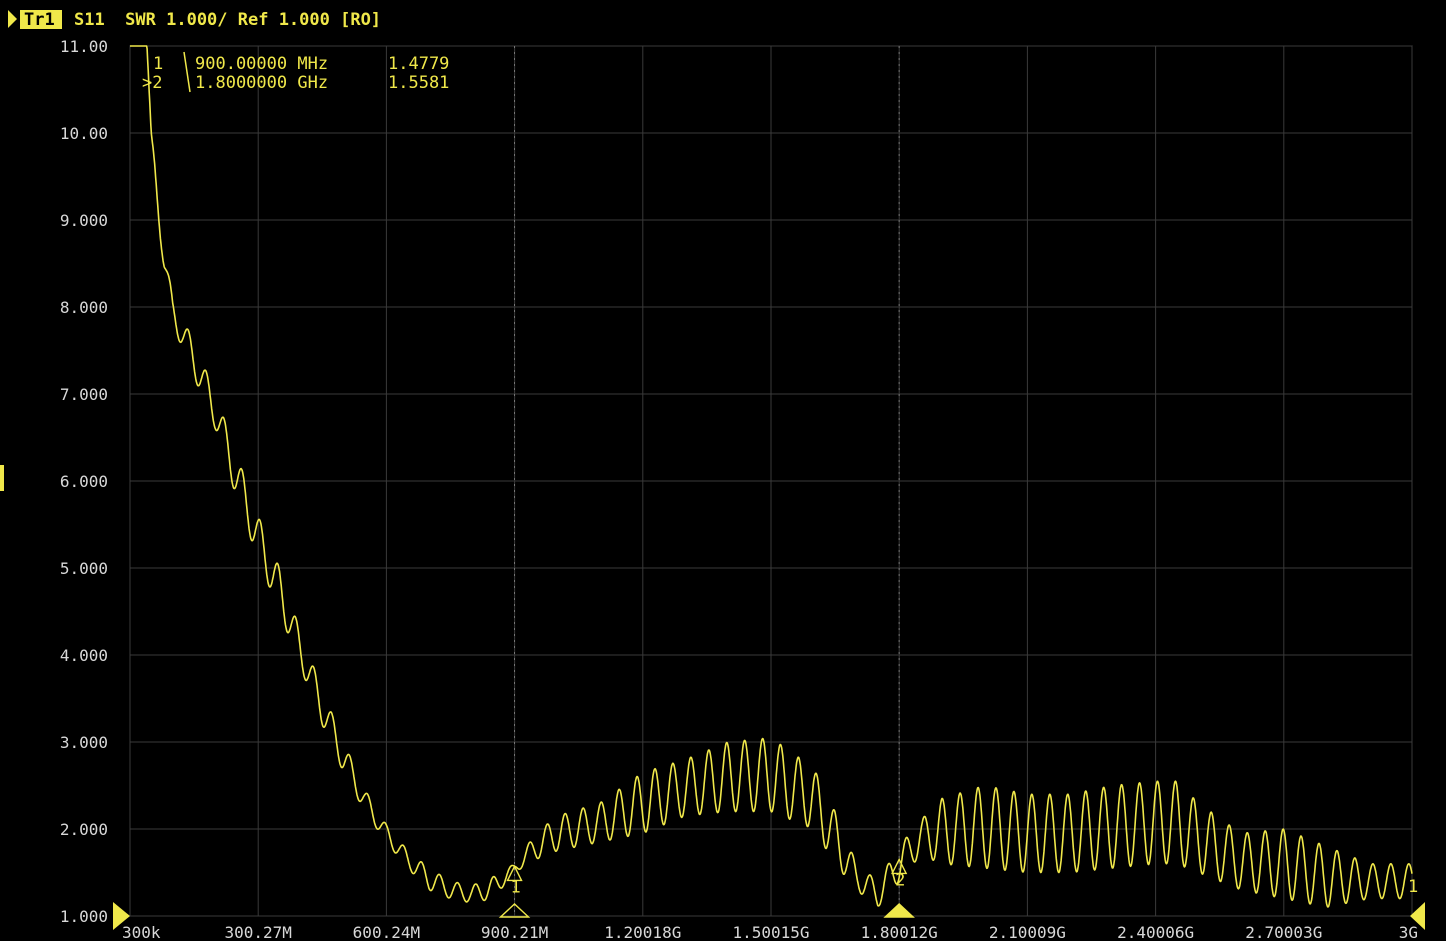 This screenshot has height=941, width=1446. What do you see at coordinates (84, 307) in the screenshot?
I see `y-tick-label: 8.000` at bounding box center [84, 307].